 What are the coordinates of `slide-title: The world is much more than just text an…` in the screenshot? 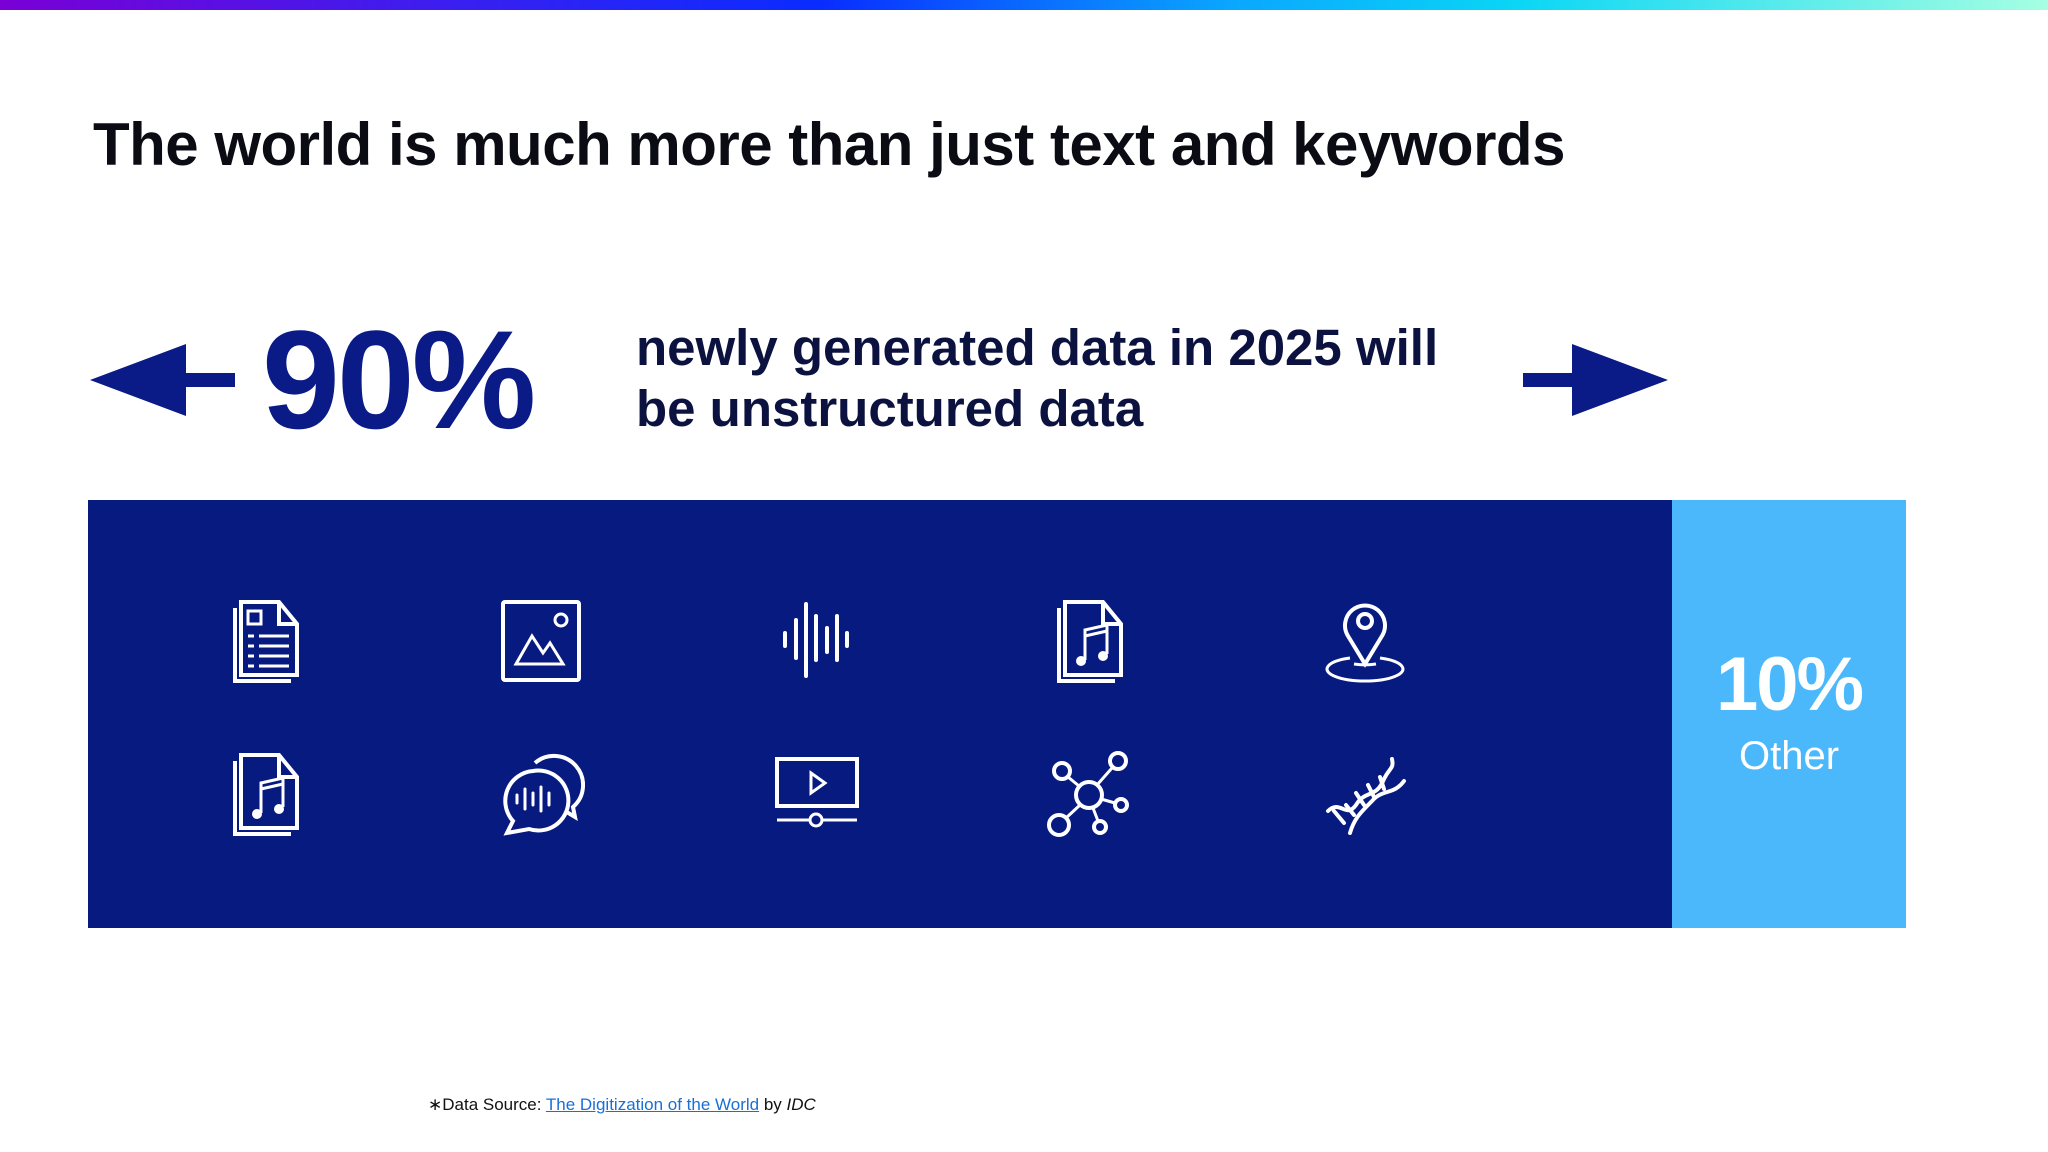 It's located at (829, 144).